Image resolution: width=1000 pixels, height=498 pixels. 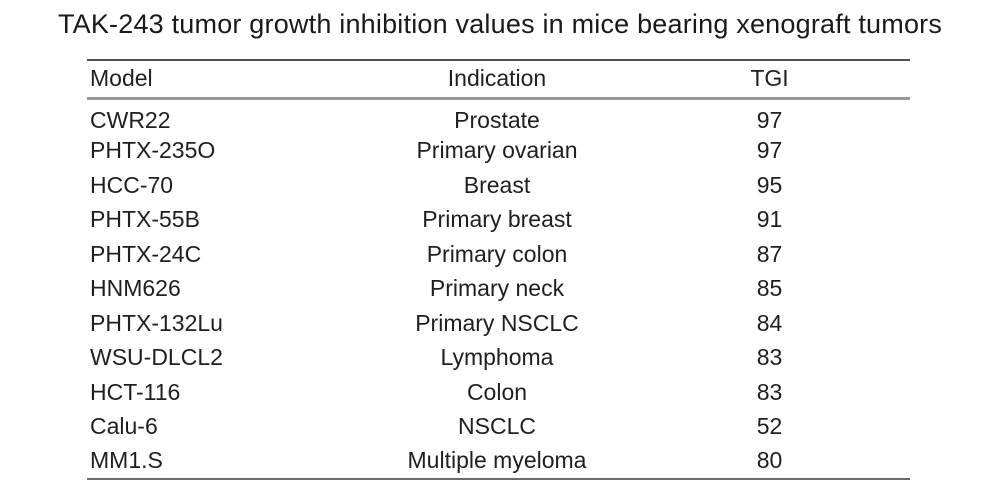 I want to click on table-row: PHTX-235O Primary ovarian 97, so click(x=498, y=151).